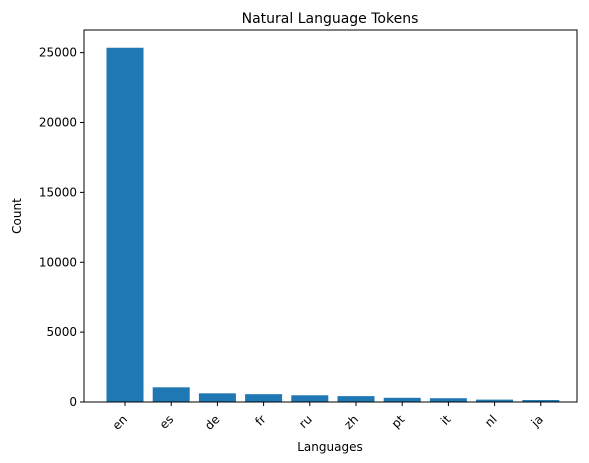 Image resolution: width=589 pixels, height=463 pixels. Describe the element at coordinates (125, 224) in the screenshot. I see `bar-en` at that location.